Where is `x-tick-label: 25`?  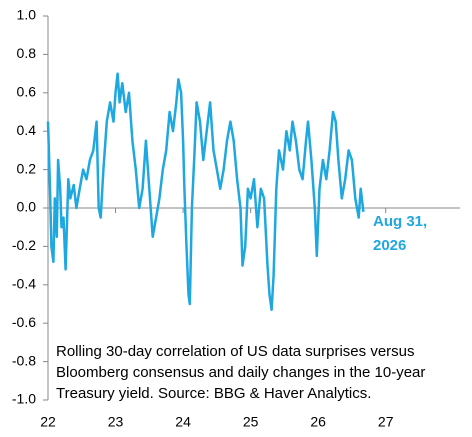
x-tick-label: 25 is located at coordinates (251, 422).